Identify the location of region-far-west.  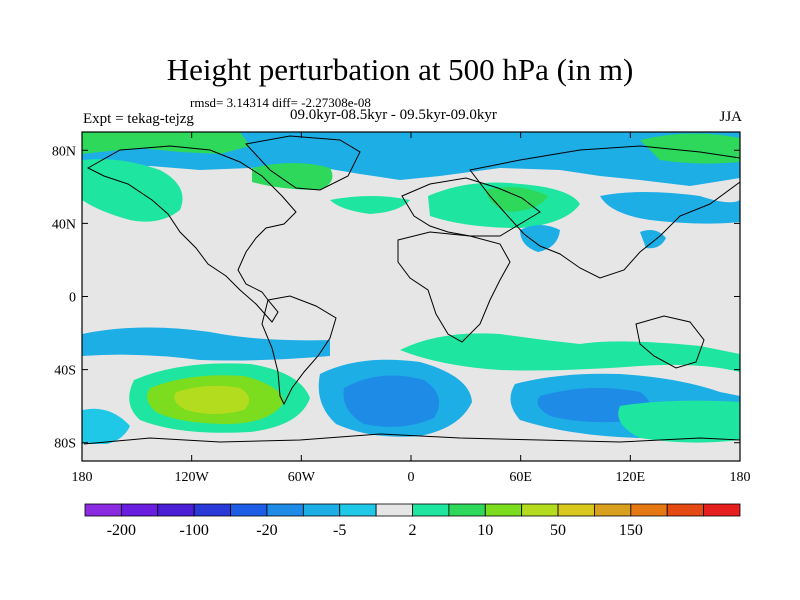
(106, 427).